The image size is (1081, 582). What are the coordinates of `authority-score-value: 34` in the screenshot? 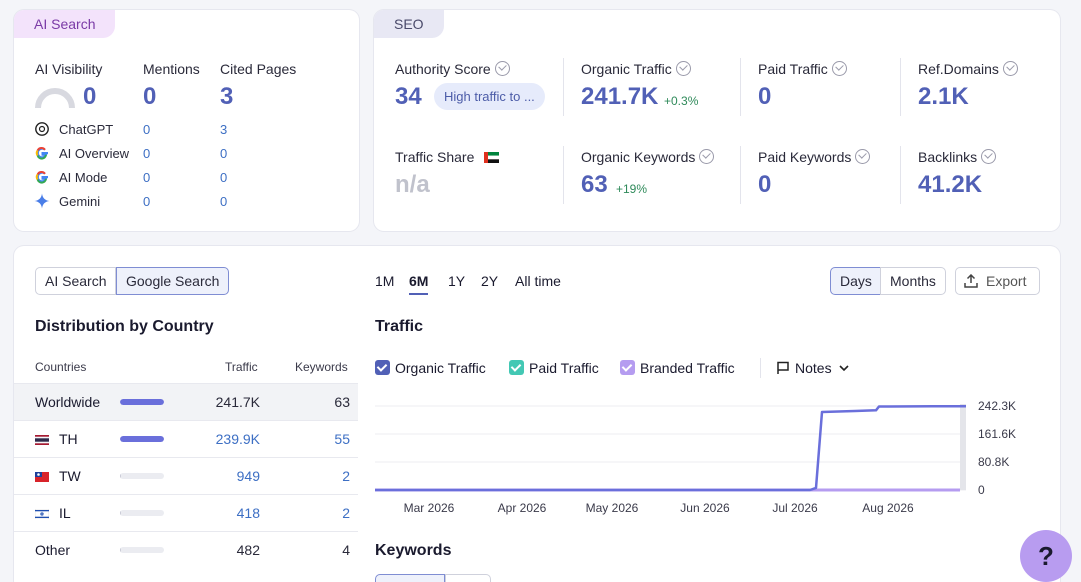 It's located at (408, 96).